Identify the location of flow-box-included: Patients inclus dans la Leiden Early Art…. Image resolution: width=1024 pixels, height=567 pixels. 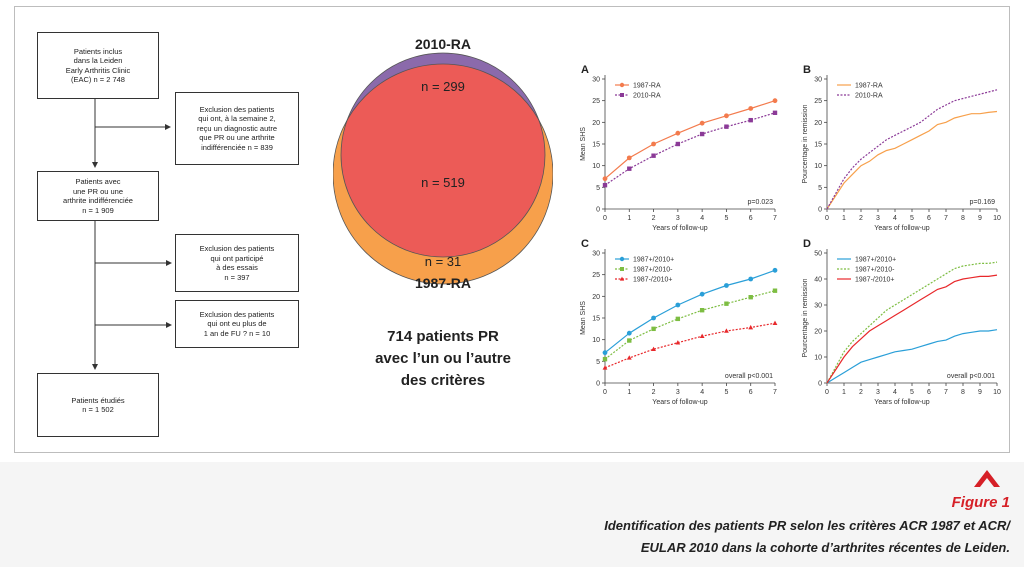
(98, 65).